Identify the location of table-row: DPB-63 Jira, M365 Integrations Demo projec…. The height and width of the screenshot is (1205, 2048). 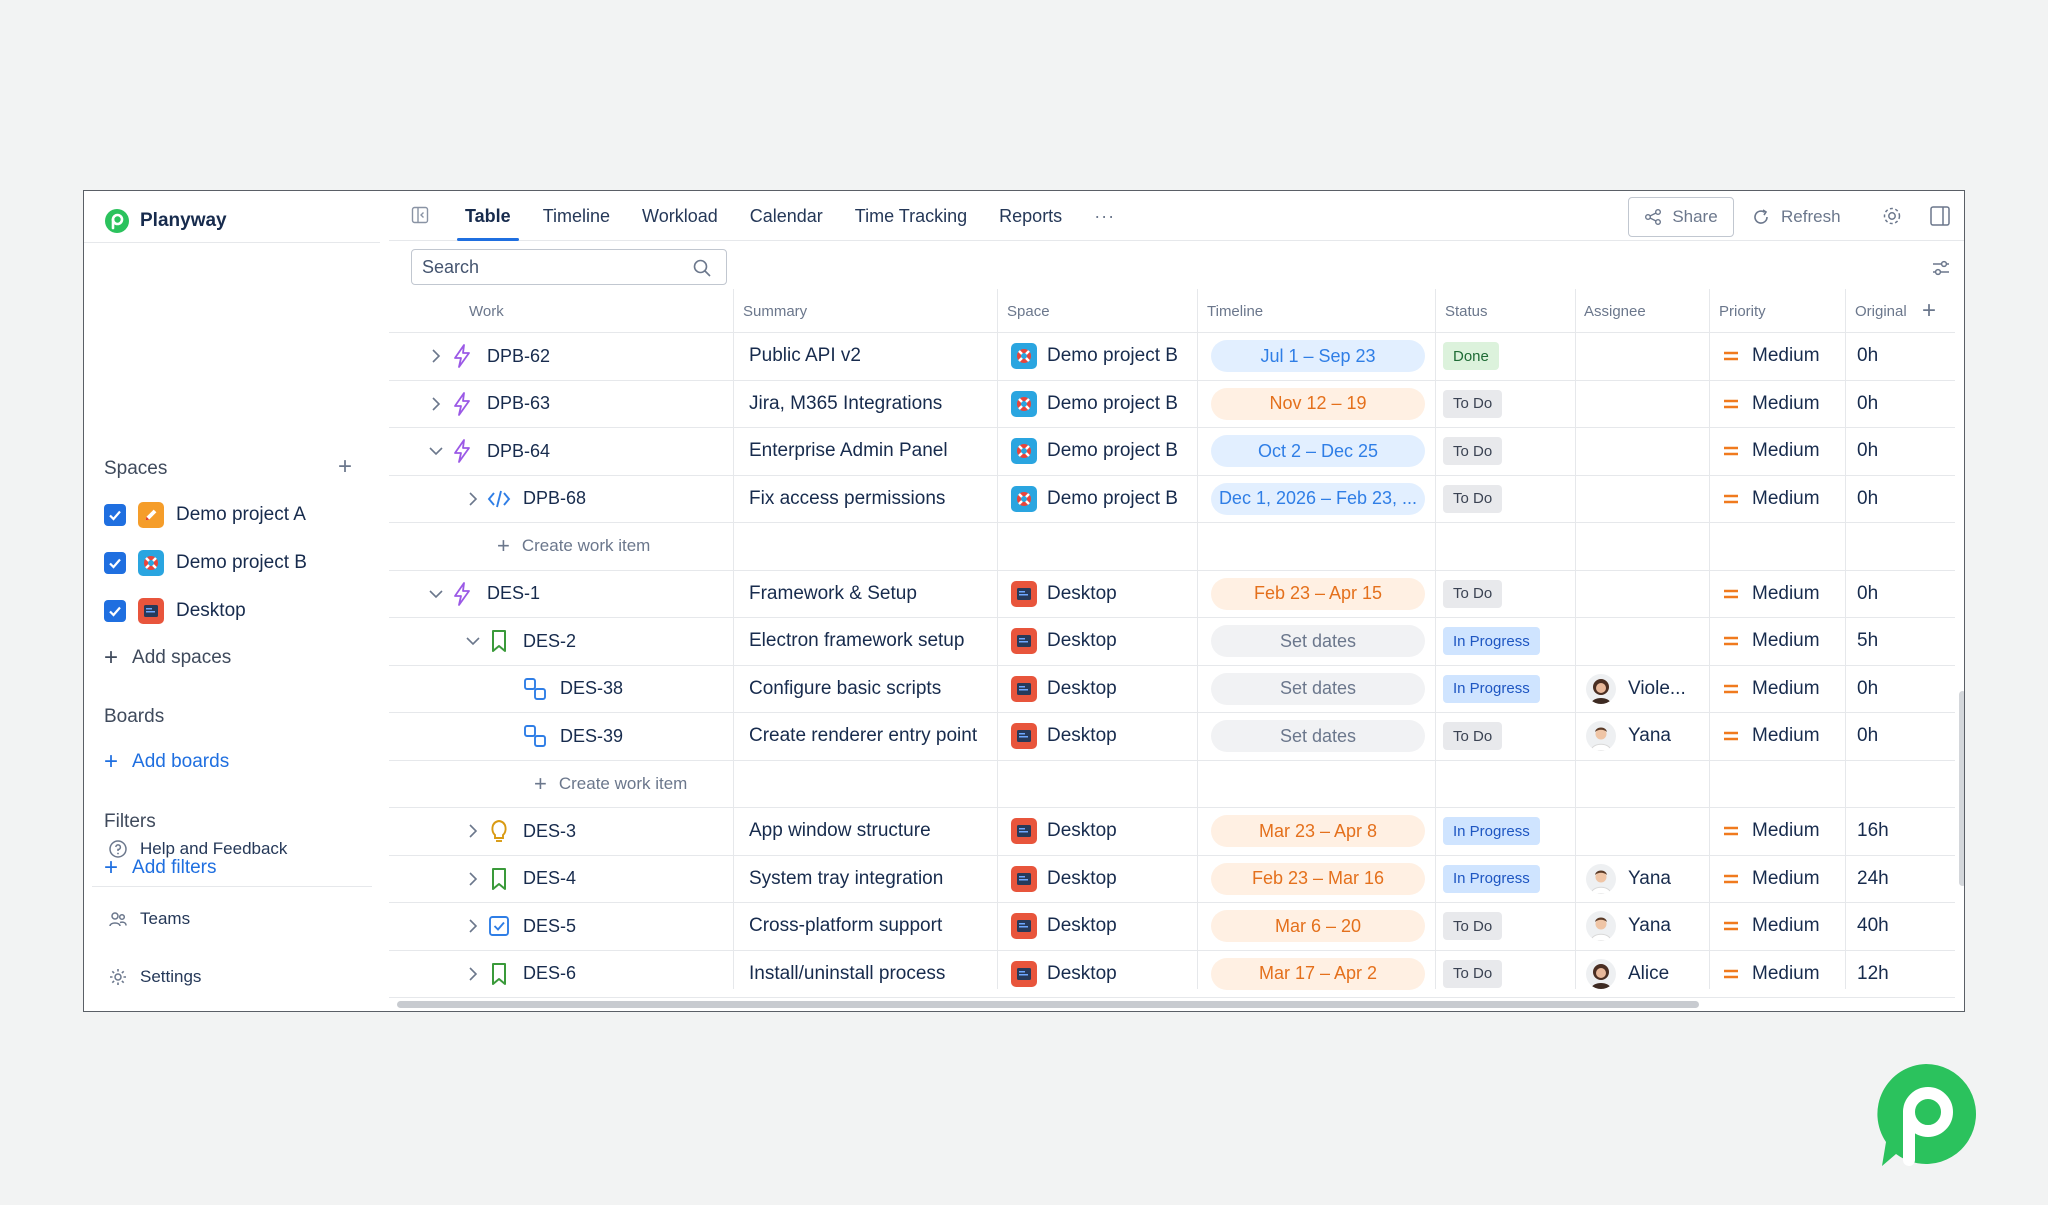
(1172, 404).